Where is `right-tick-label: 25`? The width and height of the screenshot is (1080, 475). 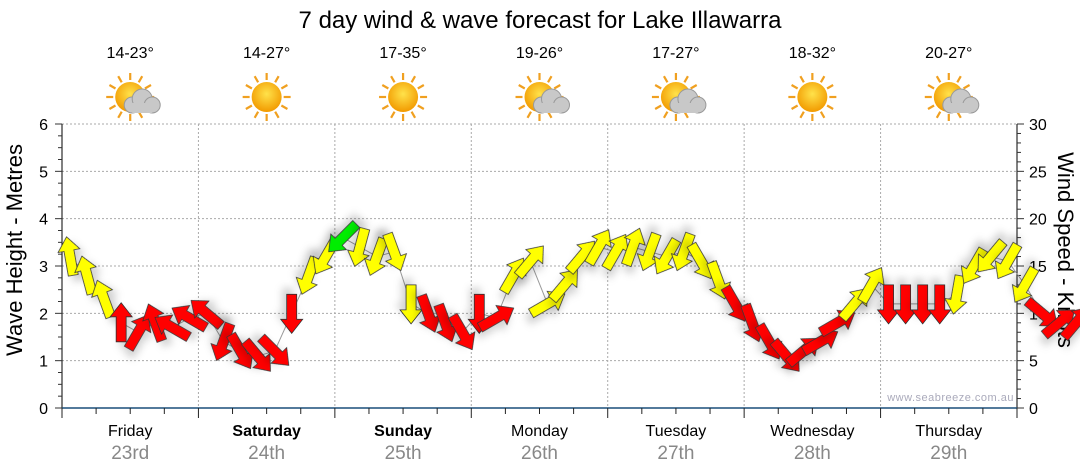
right-tick-label: 25 is located at coordinates (1038, 172).